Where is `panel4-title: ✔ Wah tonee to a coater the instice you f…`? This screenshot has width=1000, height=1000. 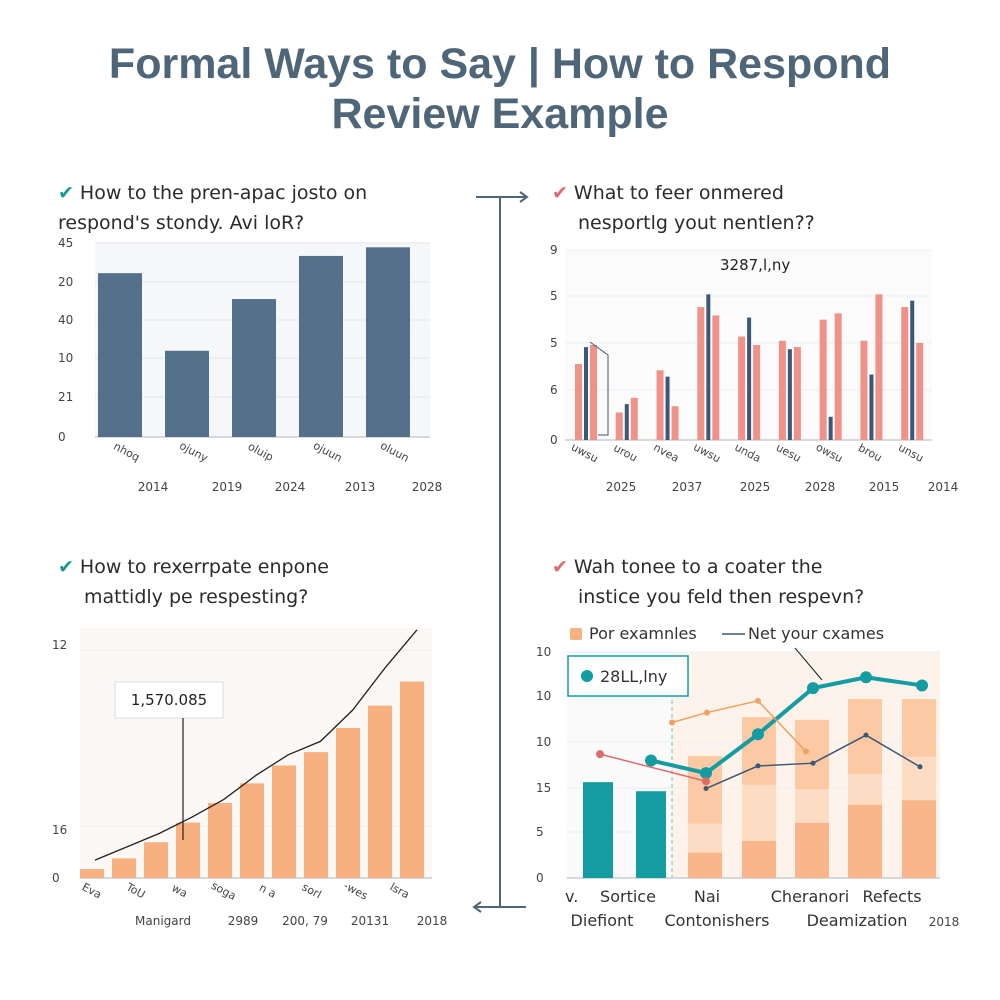 panel4-title: ✔ Wah tonee to a coater the instice you f… is located at coordinates (708, 582).